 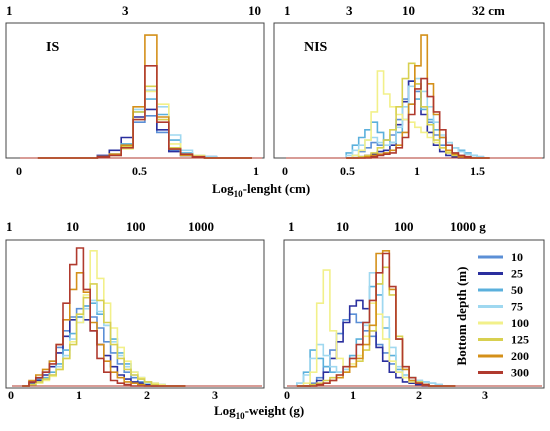 I want to click on legend-label: 125, so click(x=520, y=340).